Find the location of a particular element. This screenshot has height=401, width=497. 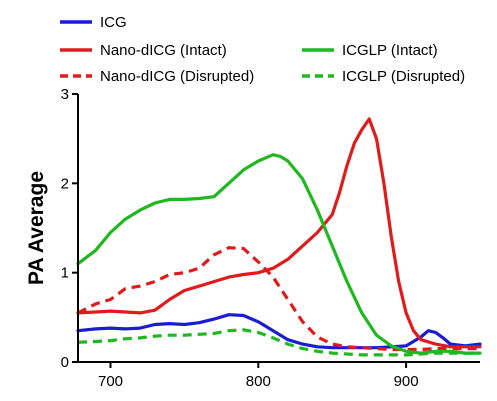

legend-label-nano-dicg-intact: Nano-dICG (Intact) is located at coordinates (163, 50).